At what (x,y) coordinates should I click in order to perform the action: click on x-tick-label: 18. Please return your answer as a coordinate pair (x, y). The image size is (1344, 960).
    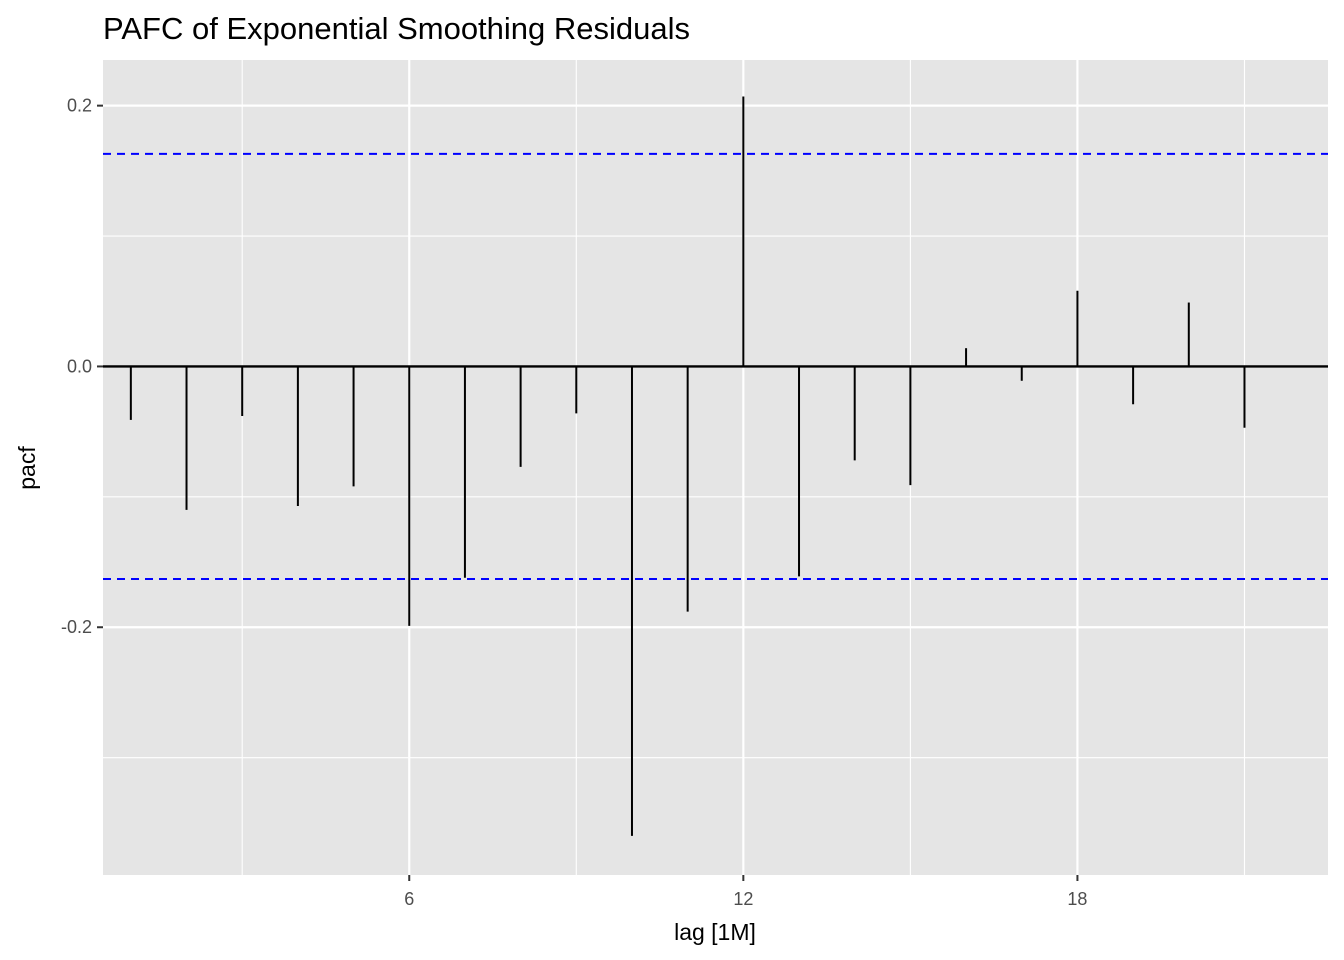
    Looking at the image, I should click on (1077, 899).